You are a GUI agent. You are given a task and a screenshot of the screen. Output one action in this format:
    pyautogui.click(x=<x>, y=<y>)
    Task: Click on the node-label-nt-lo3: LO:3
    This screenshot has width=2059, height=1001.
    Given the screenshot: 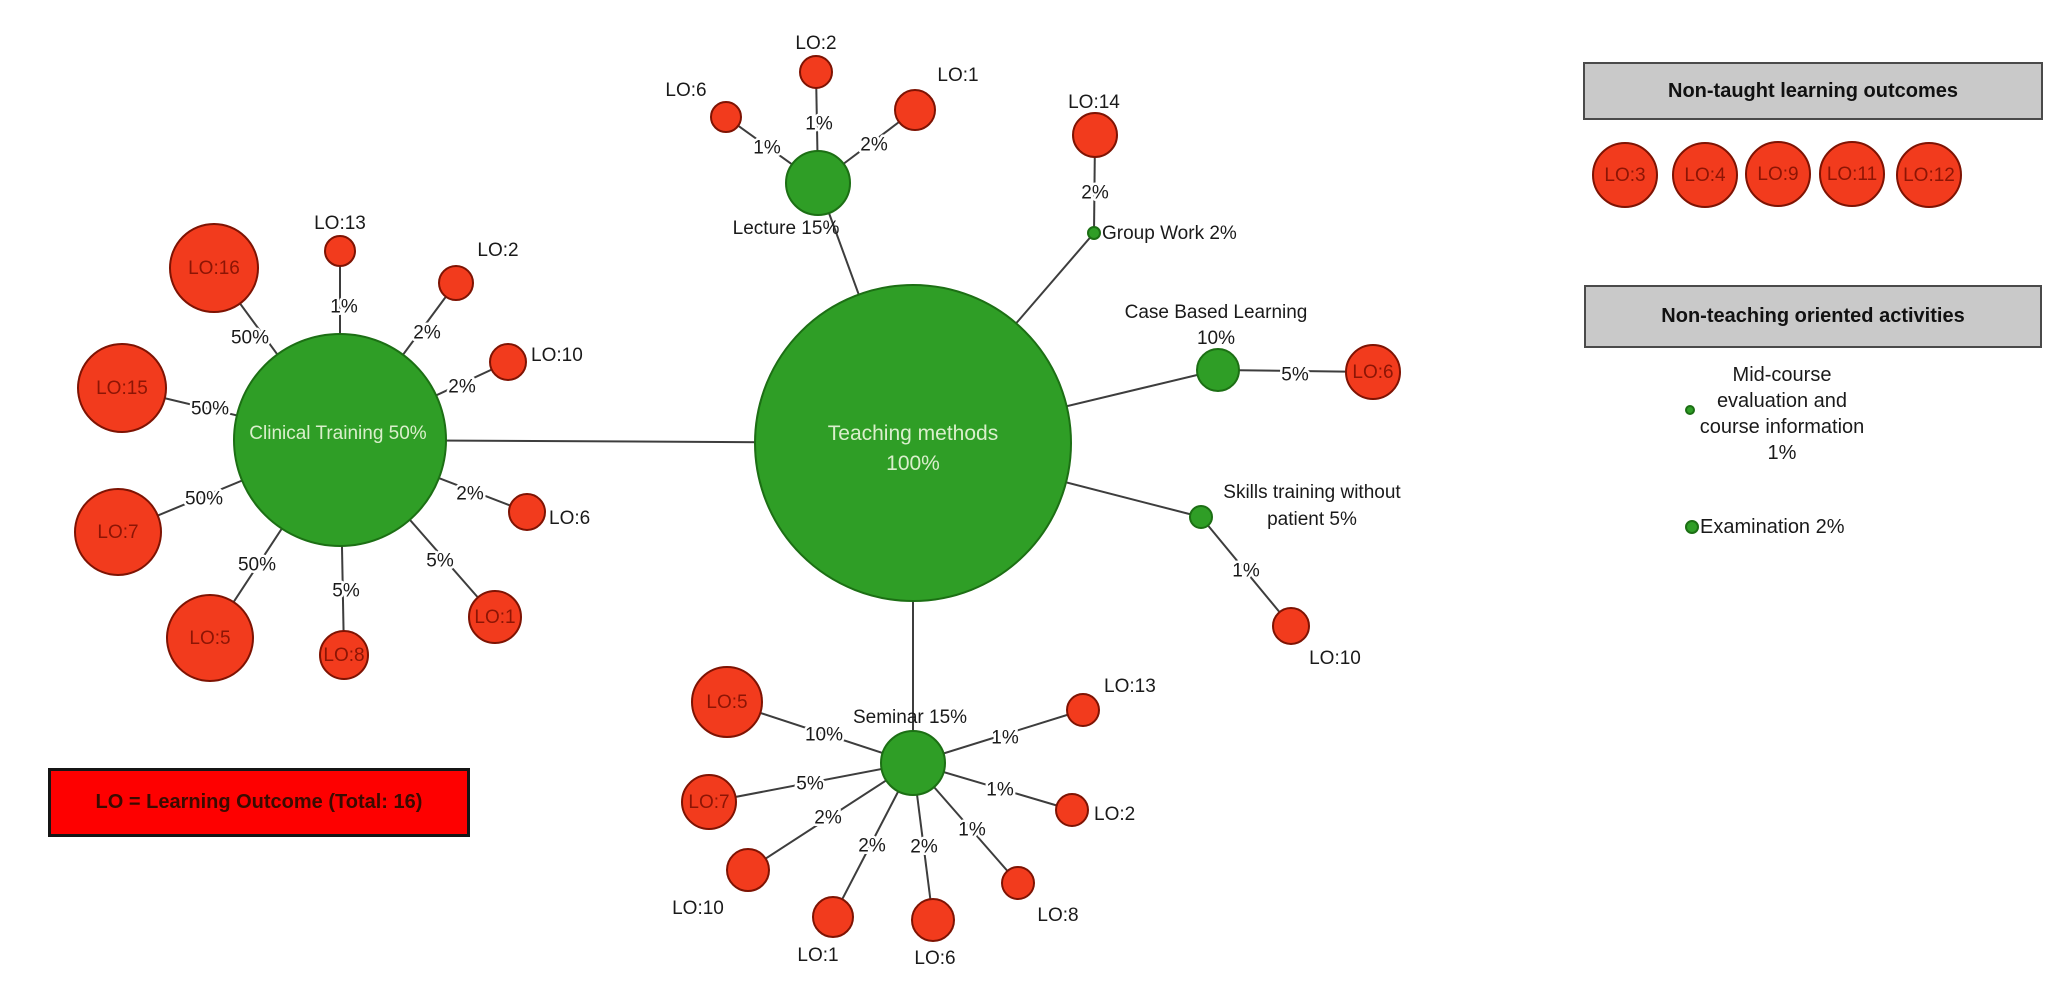 What is the action you would take?
    pyautogui.click(x=1624, y=175)
    